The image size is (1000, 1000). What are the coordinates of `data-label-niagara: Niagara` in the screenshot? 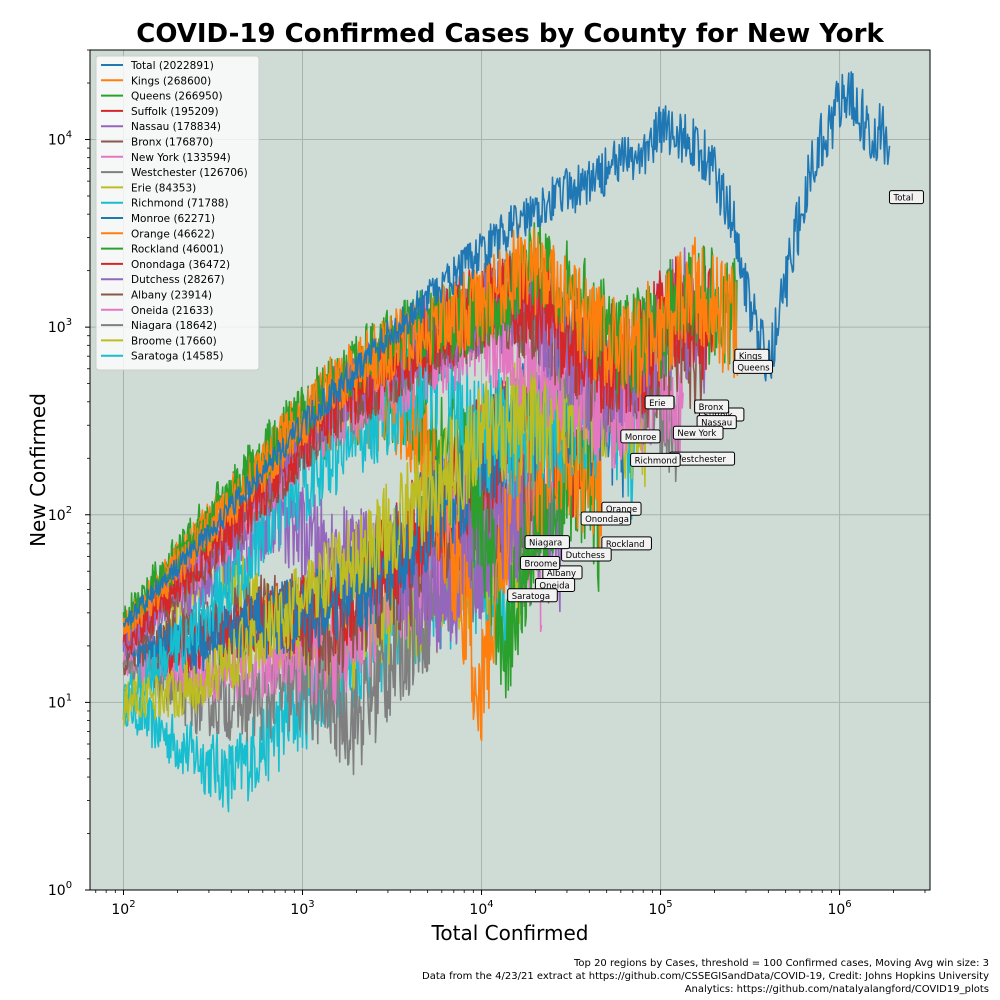 It's located at (545, 544).